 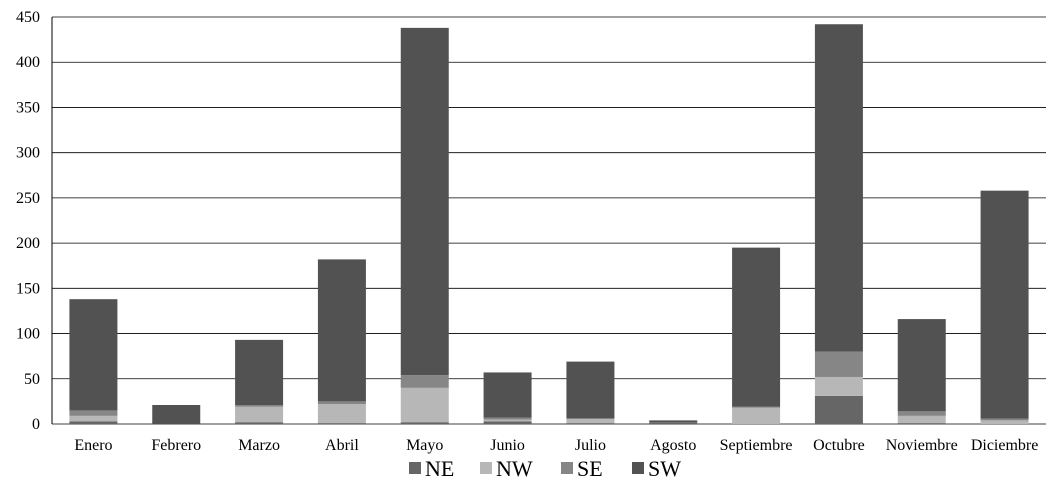 I want to click on y-tick-label: 100, so click(x=28, y=334).